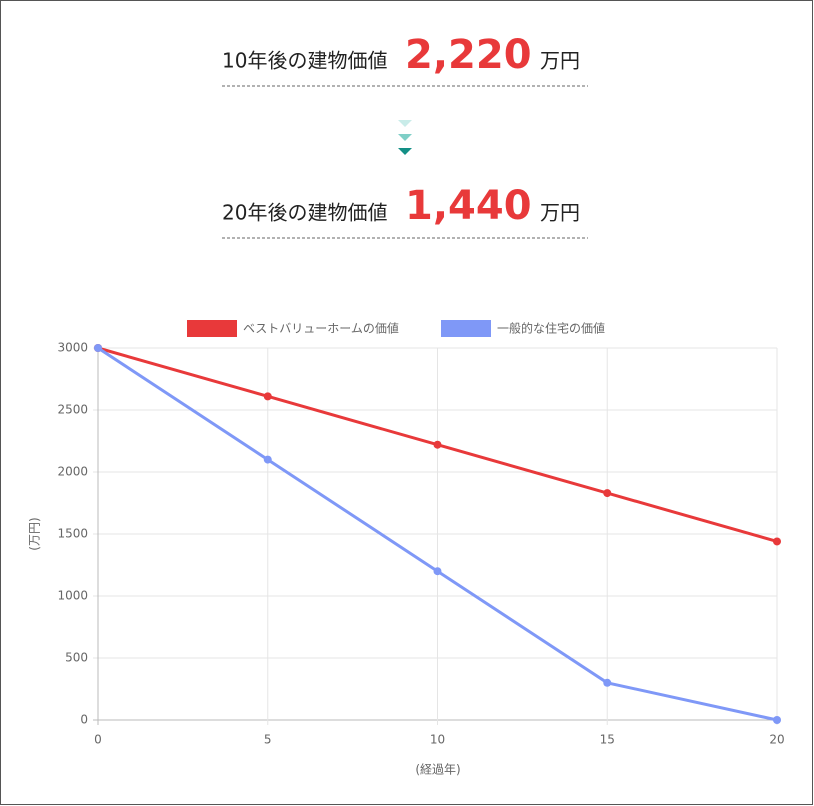  I want to click on summary-label: 20年後の建物価値, so click(304, 213).